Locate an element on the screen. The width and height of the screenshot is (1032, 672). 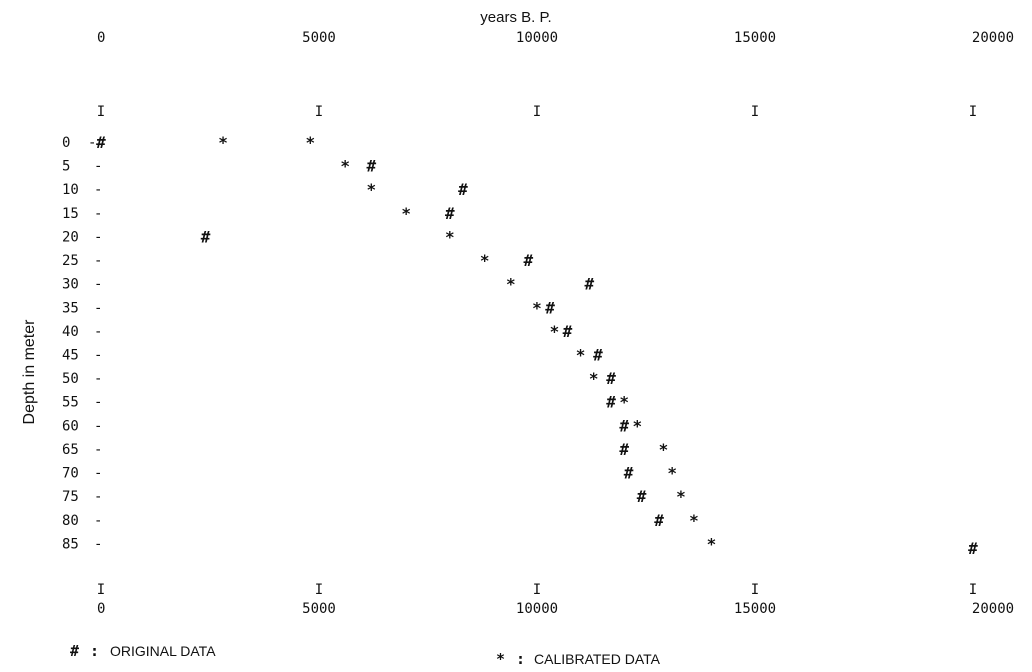
chart-title: years B. P. is located at coordinates (515, 17).